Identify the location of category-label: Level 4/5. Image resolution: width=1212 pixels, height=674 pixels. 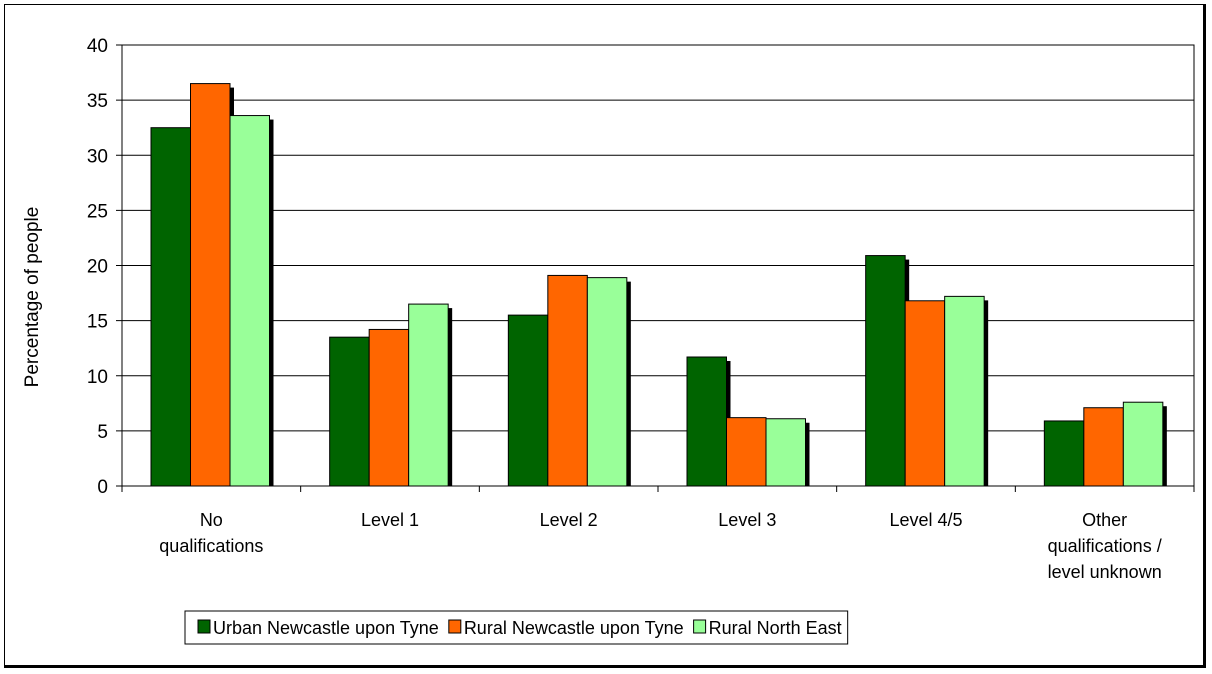
(925, 520).